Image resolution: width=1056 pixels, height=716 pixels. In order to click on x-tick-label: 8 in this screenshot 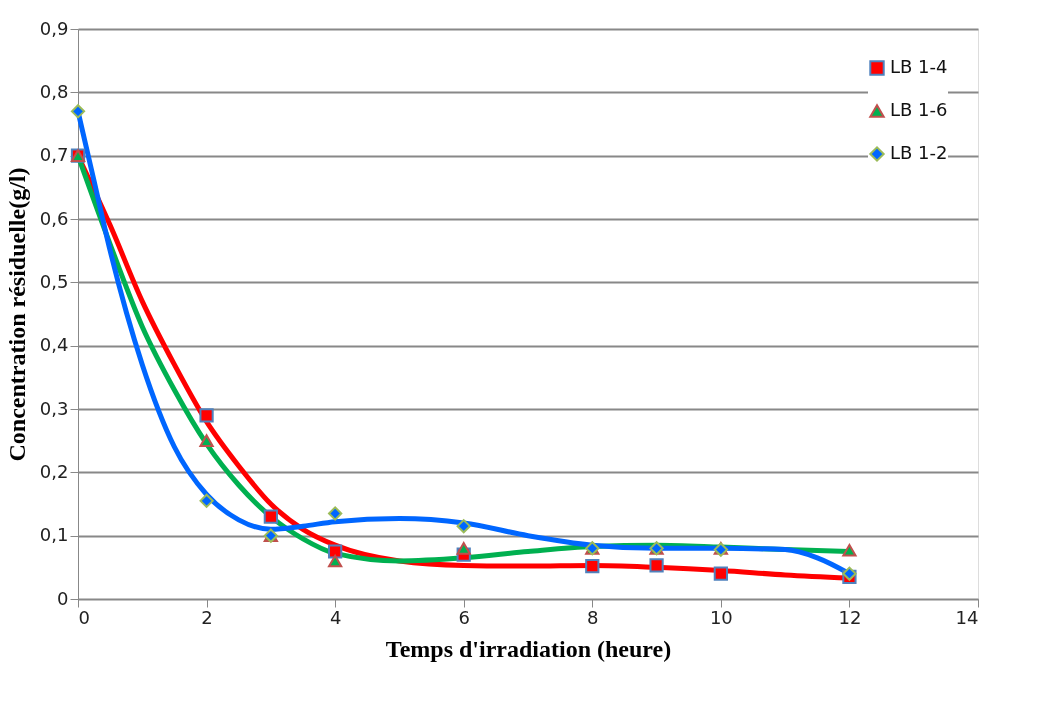, I will do `click(593, 617)`.